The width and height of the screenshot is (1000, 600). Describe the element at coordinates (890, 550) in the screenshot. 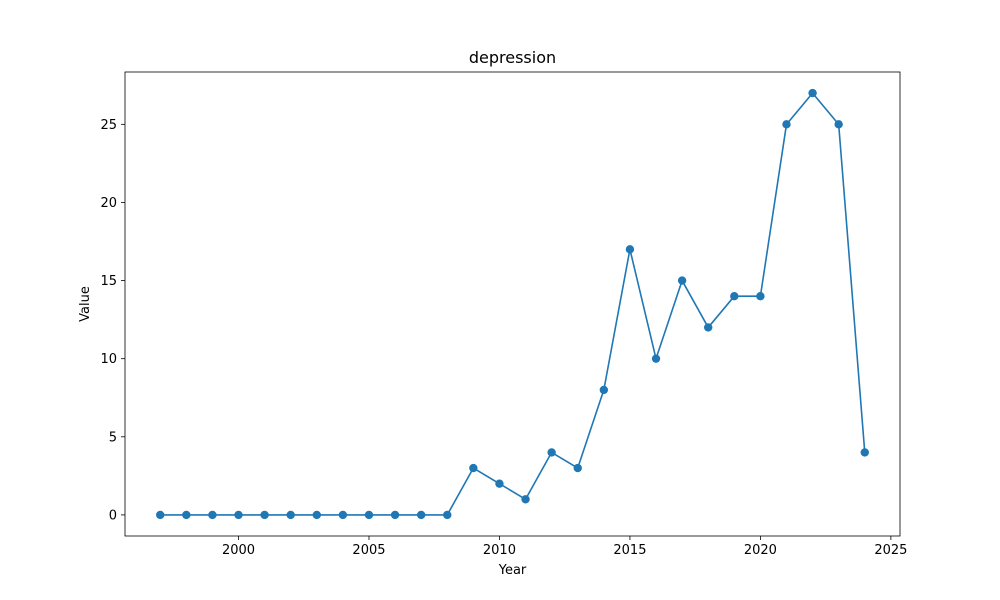

I see `x-tick-label: 2025` at that location.